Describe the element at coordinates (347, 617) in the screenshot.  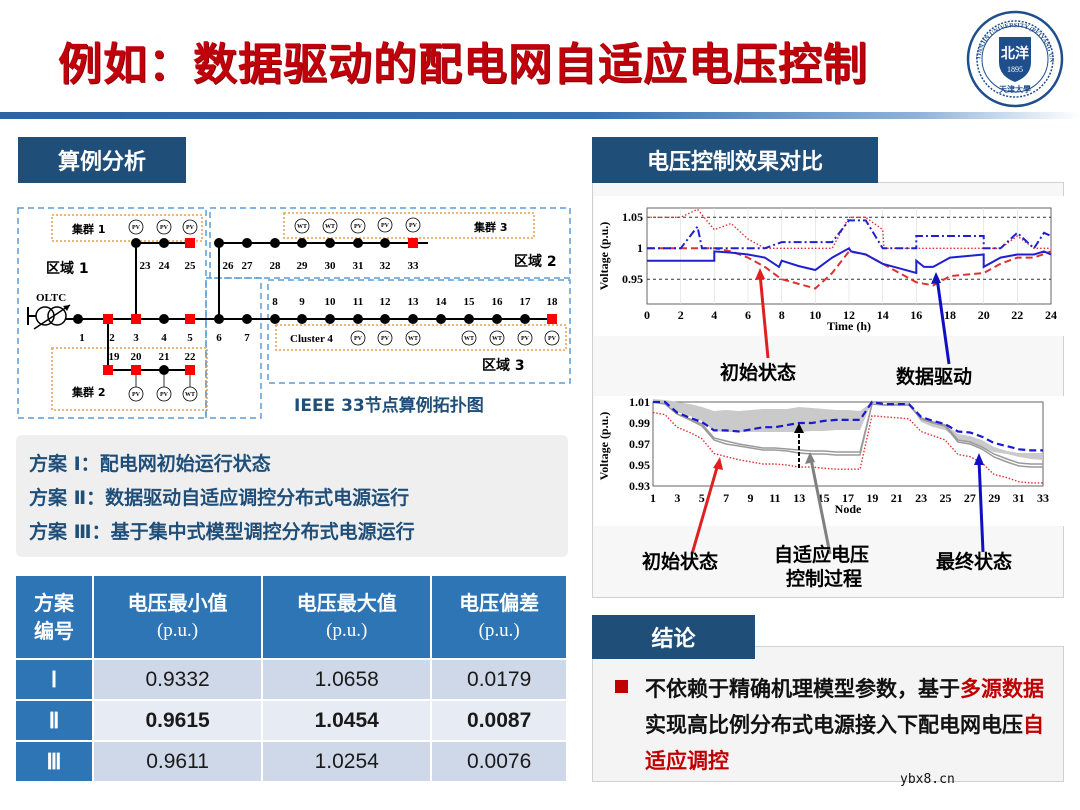
I see `col-header-vmax: 电压最大值 (p.u.)` at that location.